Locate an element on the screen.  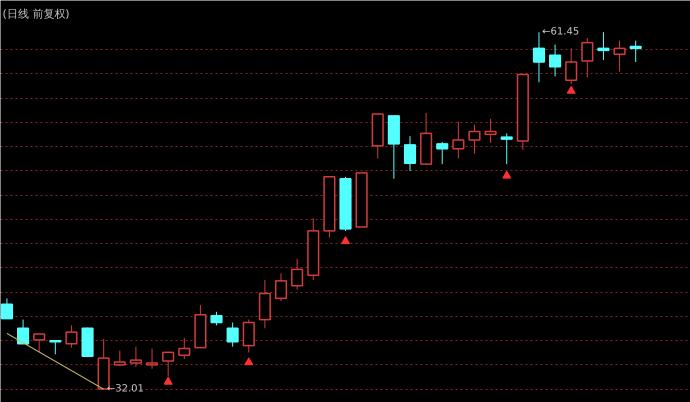
chart-title: (日线 前复权) is located at coordinates (36, 14).